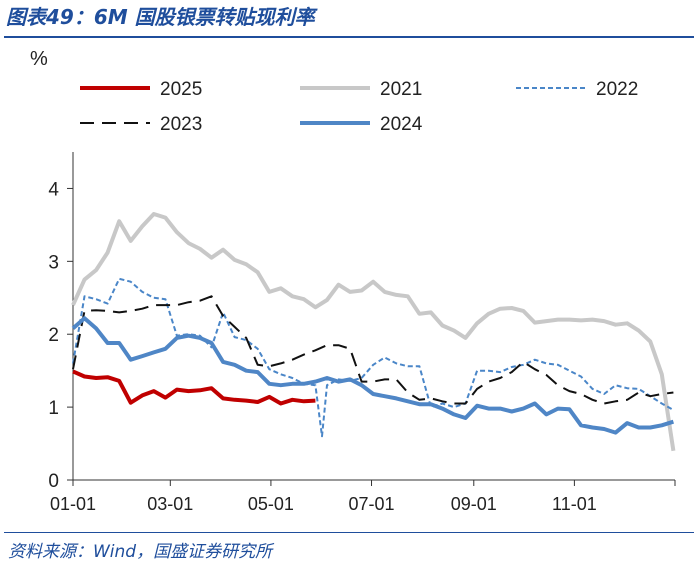 Image resolution: width=700 pixels, height=563 pixels. What do you see at coordinates (170, 504) in the screenshot?
I see `x-tick-label: 03-01` at bounding box center [170, 504].